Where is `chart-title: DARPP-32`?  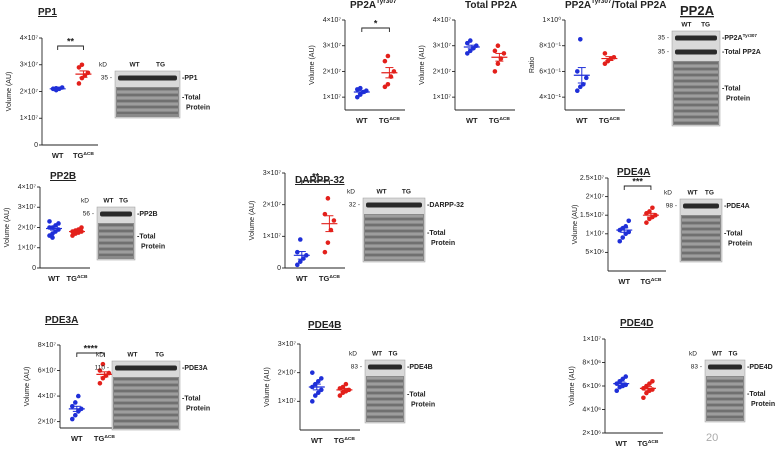
chart-title: DARPP-32 is located at coordinates (320, 180).